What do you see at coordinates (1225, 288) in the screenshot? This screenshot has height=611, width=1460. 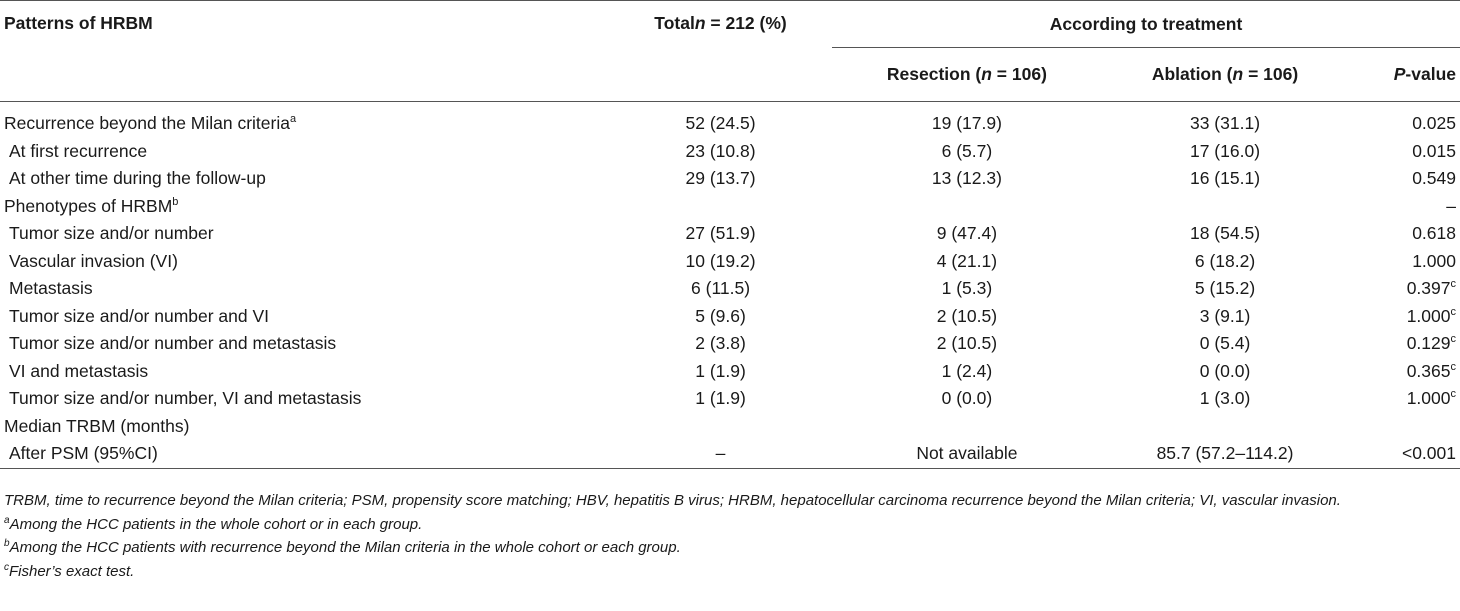 I see `cell-ablation: 5 (15.2)` at bounding box center [1225, 288].